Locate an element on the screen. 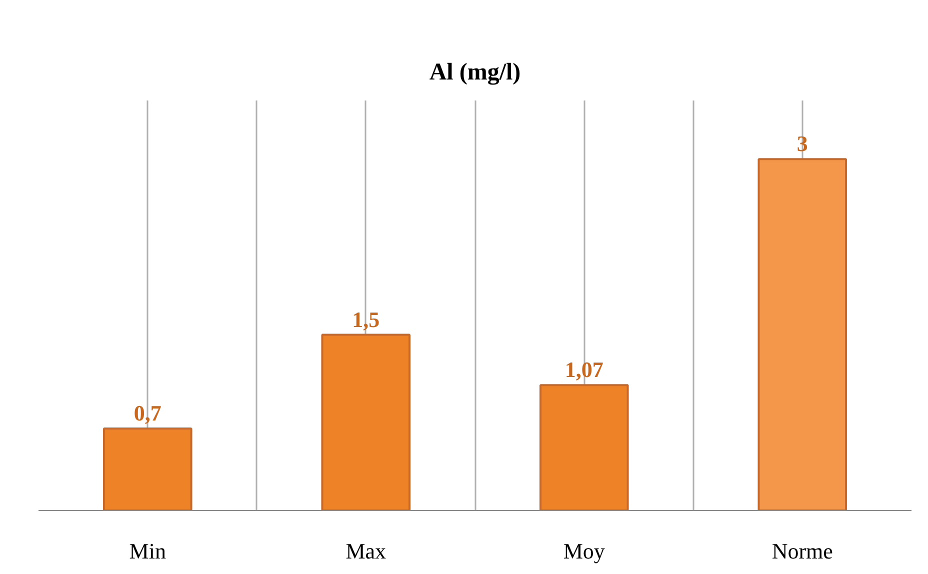 The width and height of the screenshot is (928, 574). chart-title: Al (mg/l) is located at coordinates (475, 73).